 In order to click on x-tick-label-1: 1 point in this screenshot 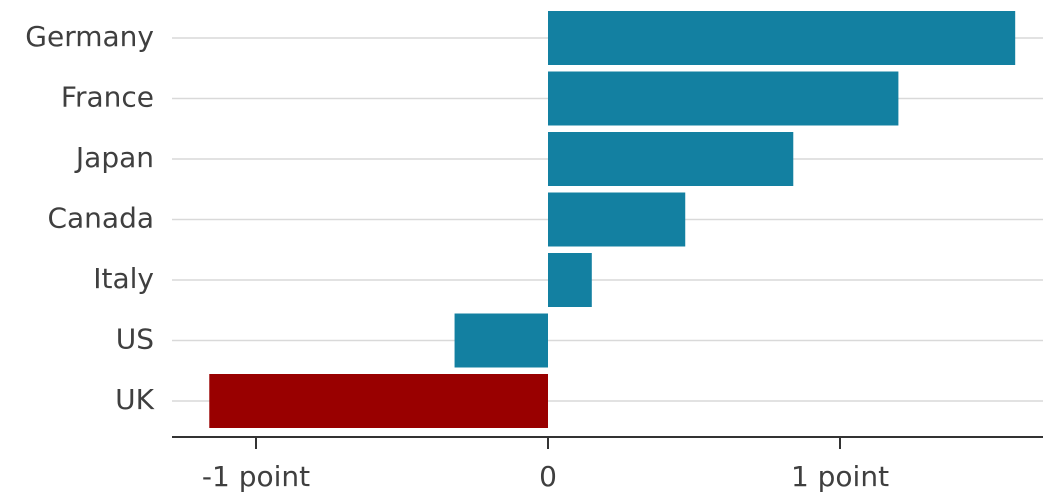, I will do `click(840, 476)`.